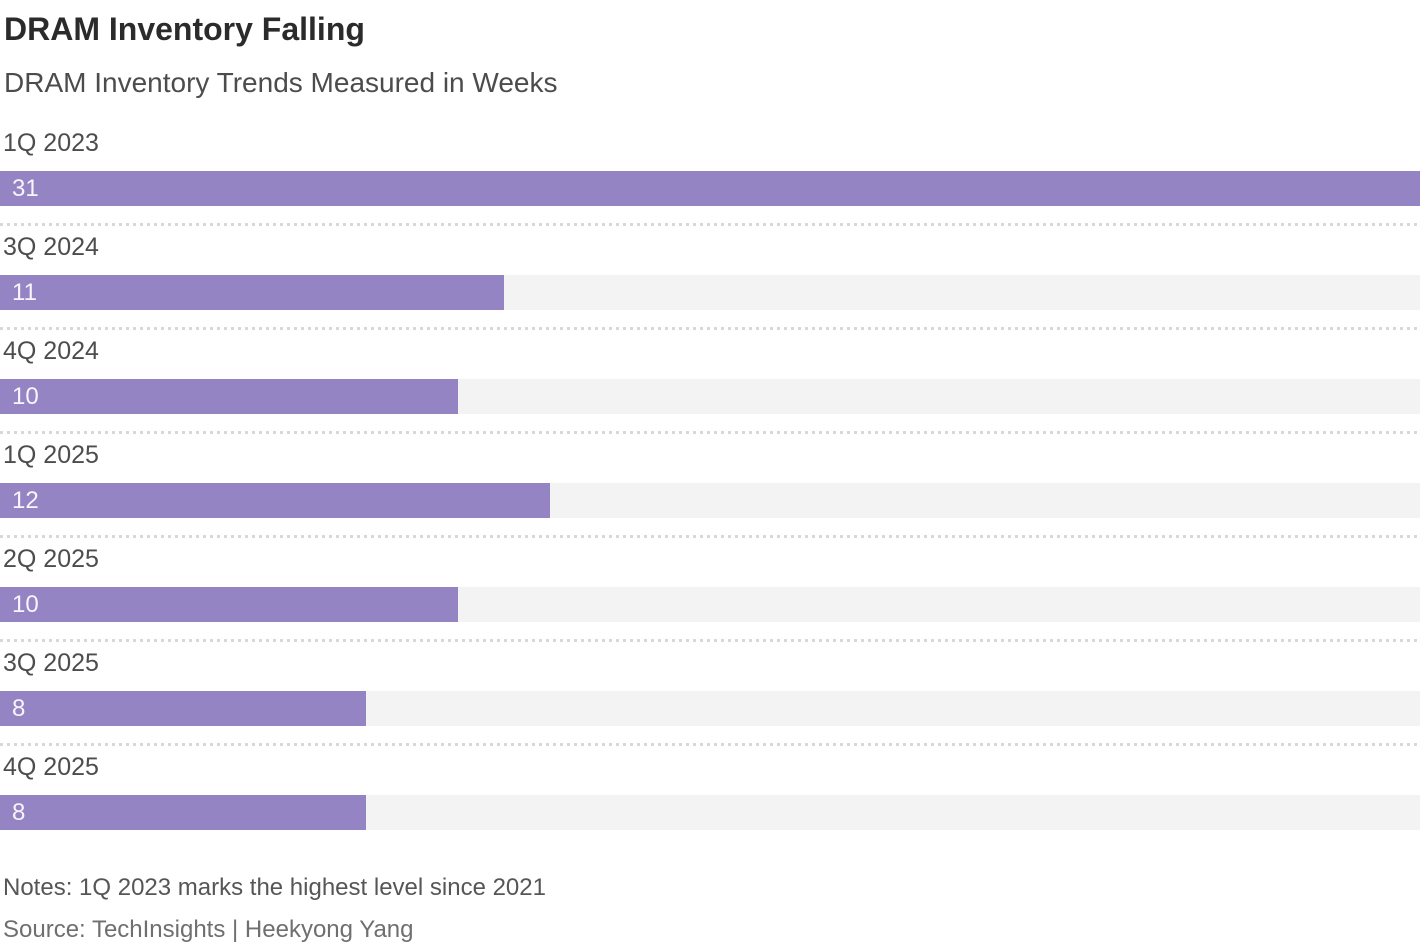 The width and height of the screenshot is (1420, 948). I want to click on bar-row: 3Q 2025 8, so click(710, 701).